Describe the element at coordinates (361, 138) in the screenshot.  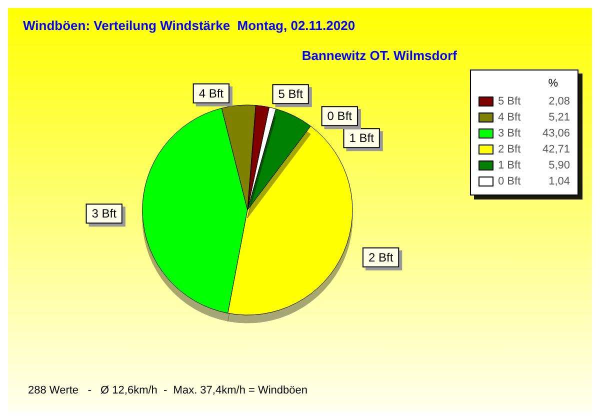
I see `category-label: 1 Bft` at that location.